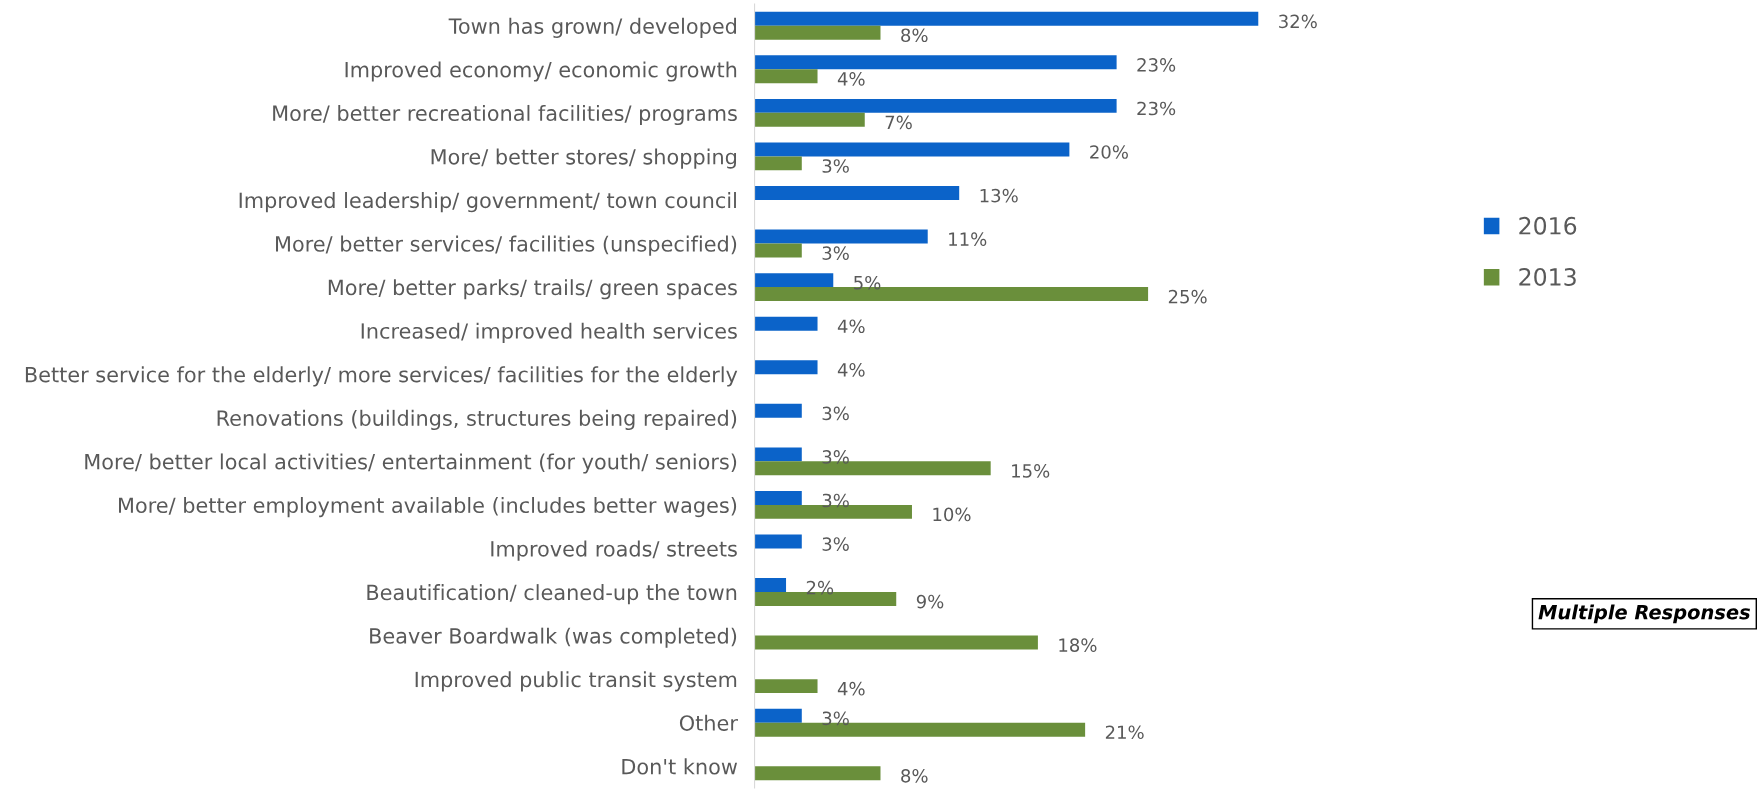 The height and width of the screenshot is (792, 1763). What do you see at coordinates (428, 507) in the screenshot?
I see `y-tick-label: More/ better employment available (includes better wages)` at bounding box center [428, 507].